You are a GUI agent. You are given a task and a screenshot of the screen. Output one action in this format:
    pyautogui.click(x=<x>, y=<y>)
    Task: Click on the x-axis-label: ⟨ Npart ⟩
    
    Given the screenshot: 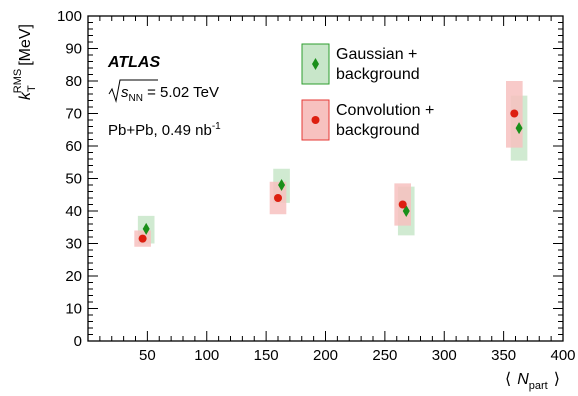 What is the action you would take?
    pyautogui.click(x=532, y=381)
    